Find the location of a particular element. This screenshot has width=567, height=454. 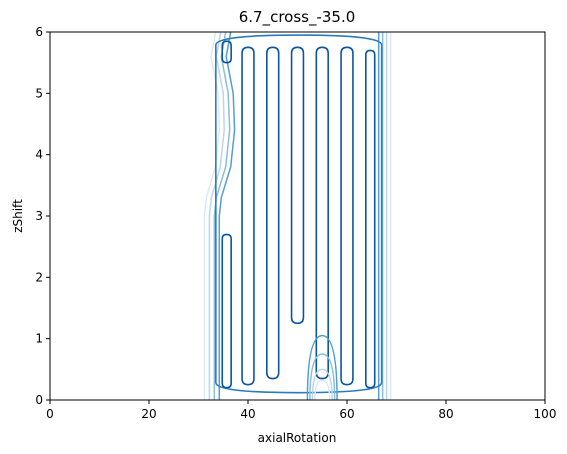

y-axis-ticks: 0 1 2 3 4 5 6 is located at coordinates (42, 216).